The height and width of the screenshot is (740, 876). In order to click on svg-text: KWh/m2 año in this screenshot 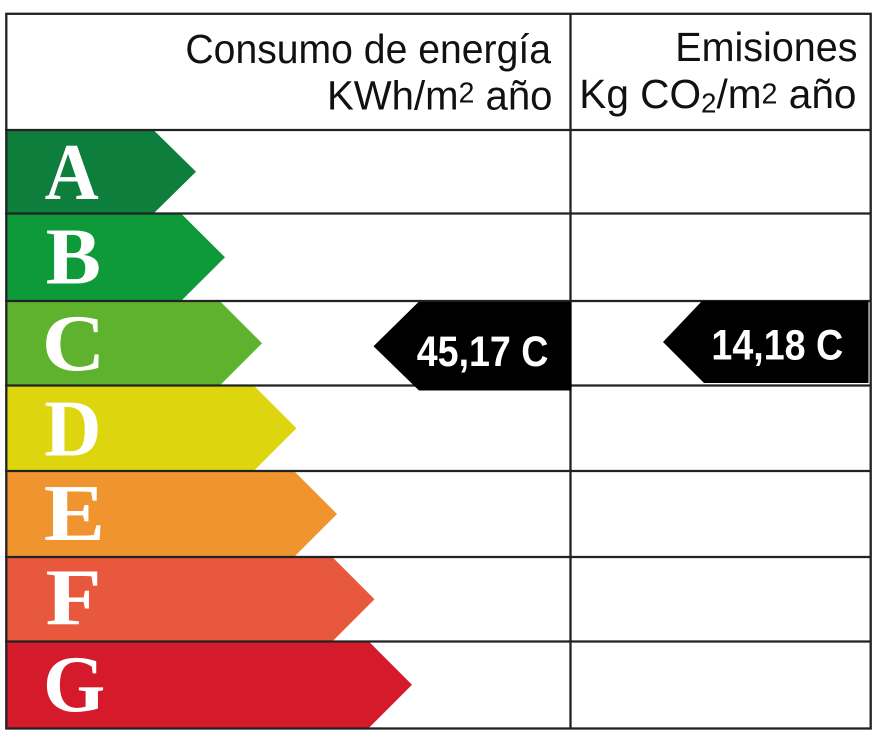, I will do `click(439, 95)`.